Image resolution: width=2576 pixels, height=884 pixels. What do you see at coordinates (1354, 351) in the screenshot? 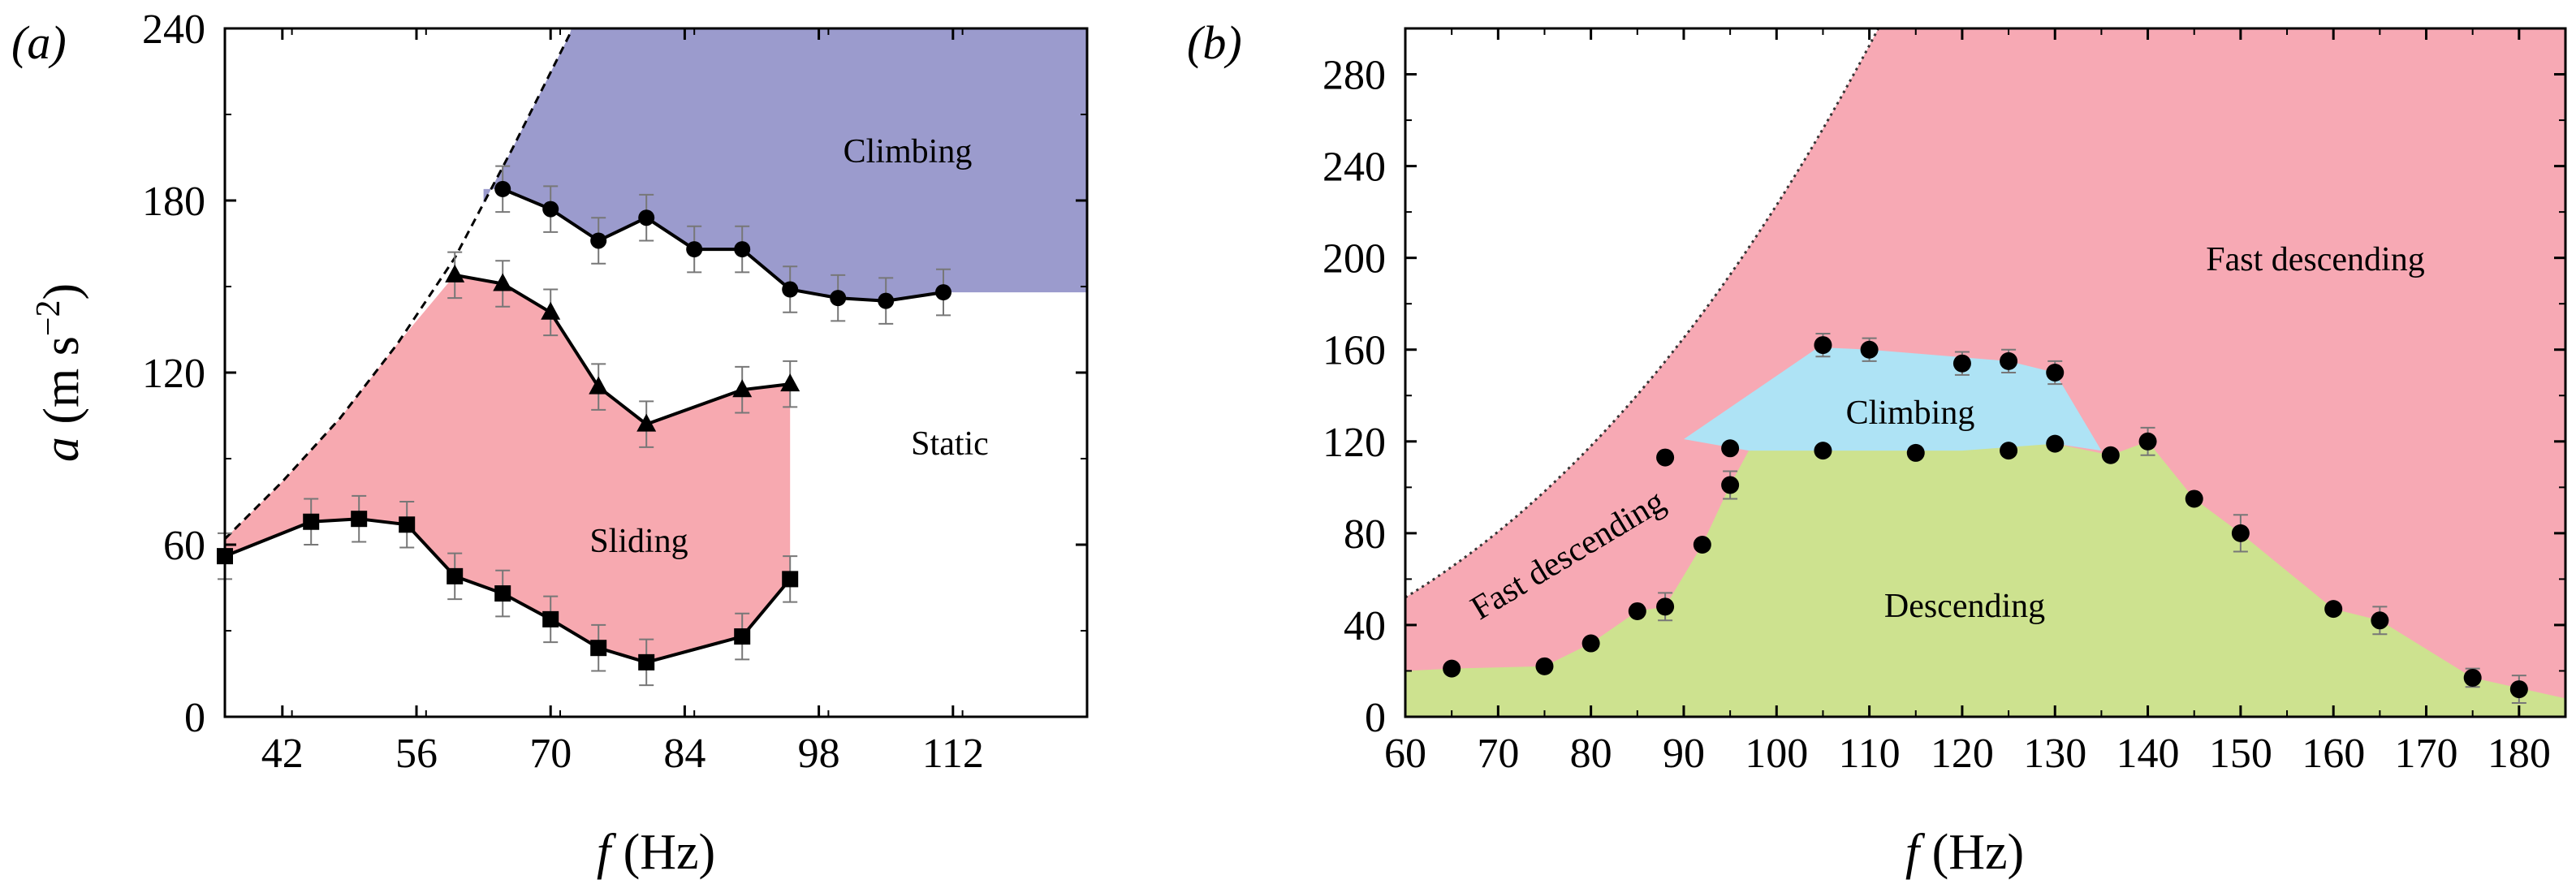
I see `y-tick-label: 160` at bounding box center [1354, 351].